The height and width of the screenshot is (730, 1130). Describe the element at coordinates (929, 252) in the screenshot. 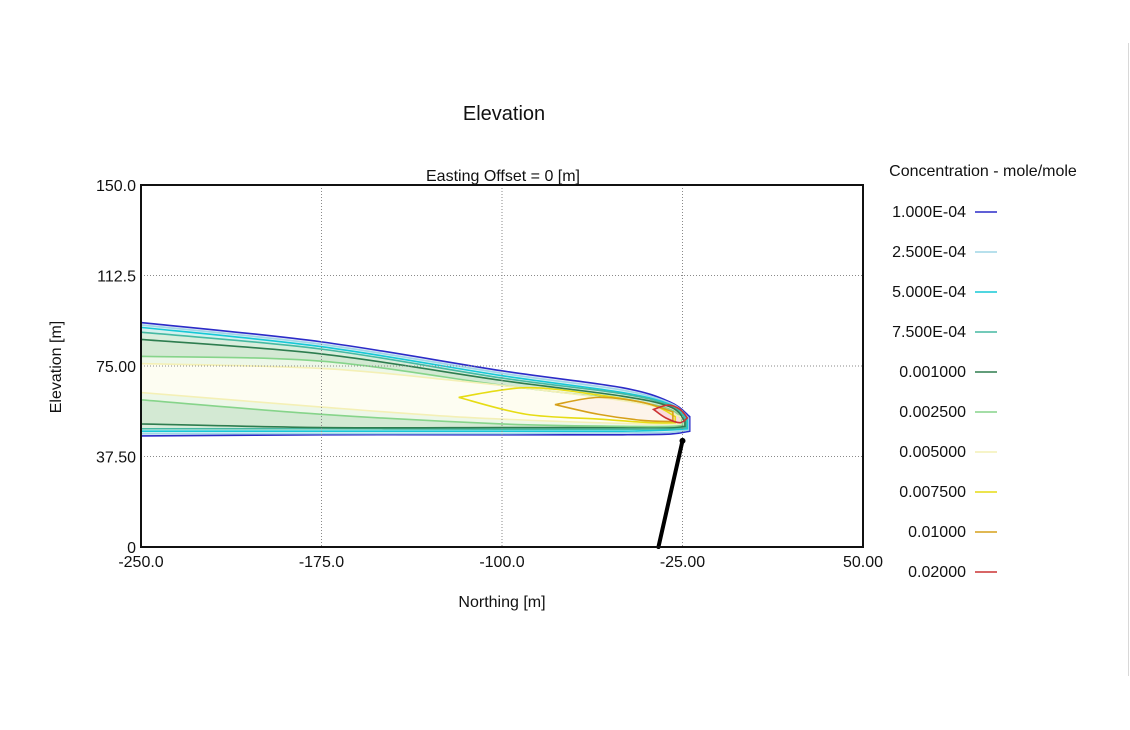

I see `legend-label: 2.500E-04` at that location.